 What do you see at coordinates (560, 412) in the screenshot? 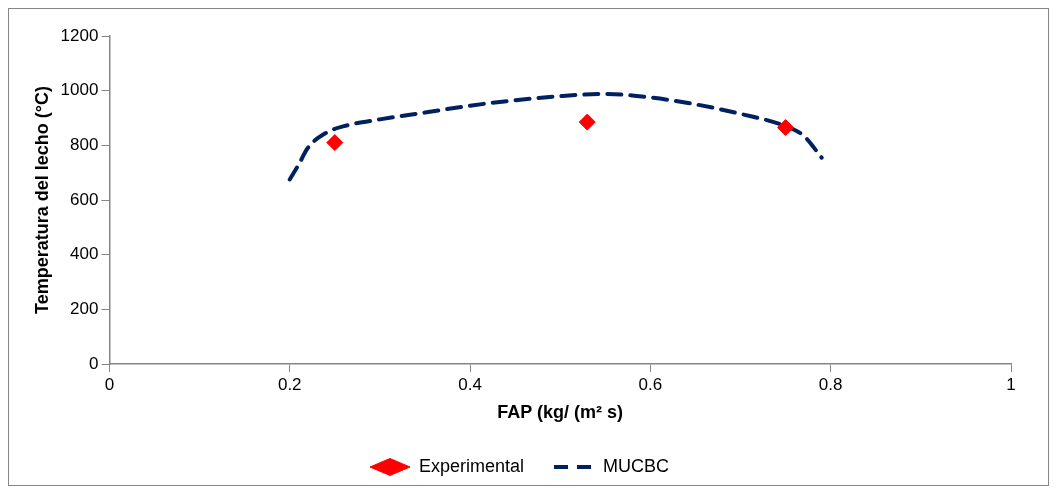
I see `x-axis-title: FAP (kg/ (m² s)` at bounding box center [560, 412].